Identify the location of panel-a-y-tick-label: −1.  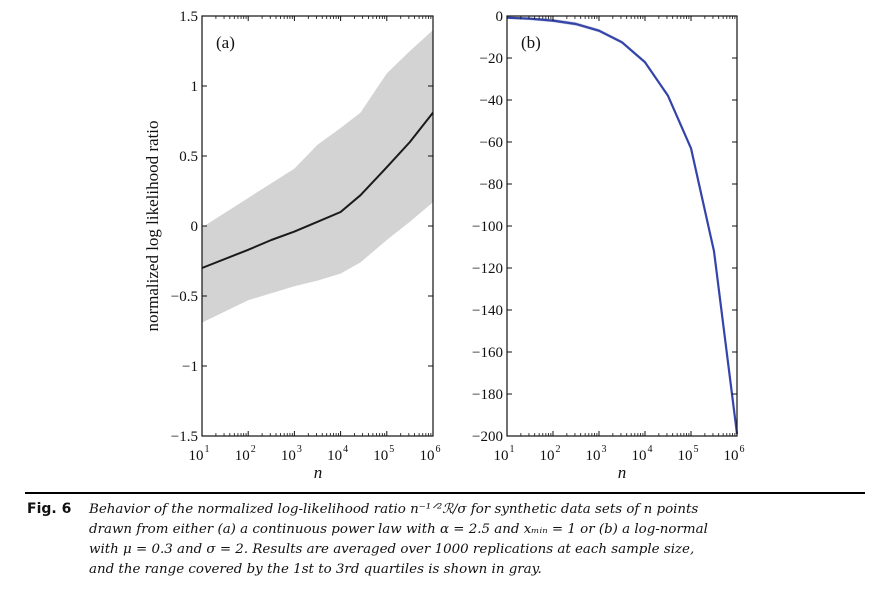
(190, 367).